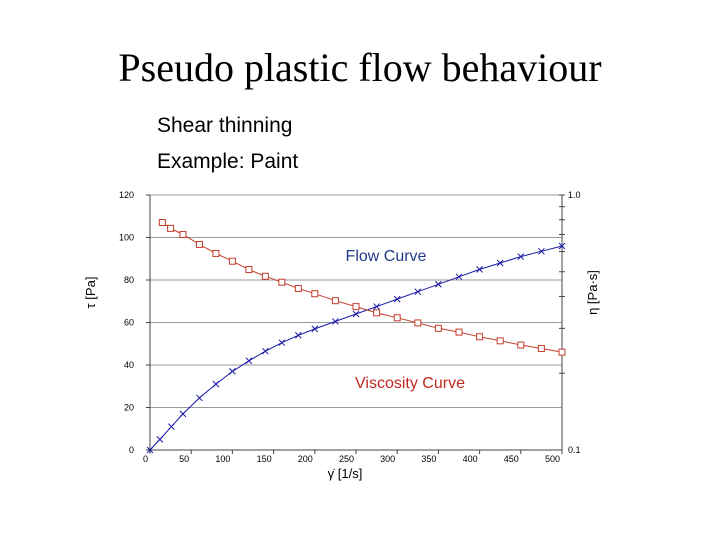 This screenshot has height=540, width=720. What do you see at coordinates (90, 293) in the screenshot?
I see `y-axis-left-label: τ [Pa]` at bounding box center [90, 293].